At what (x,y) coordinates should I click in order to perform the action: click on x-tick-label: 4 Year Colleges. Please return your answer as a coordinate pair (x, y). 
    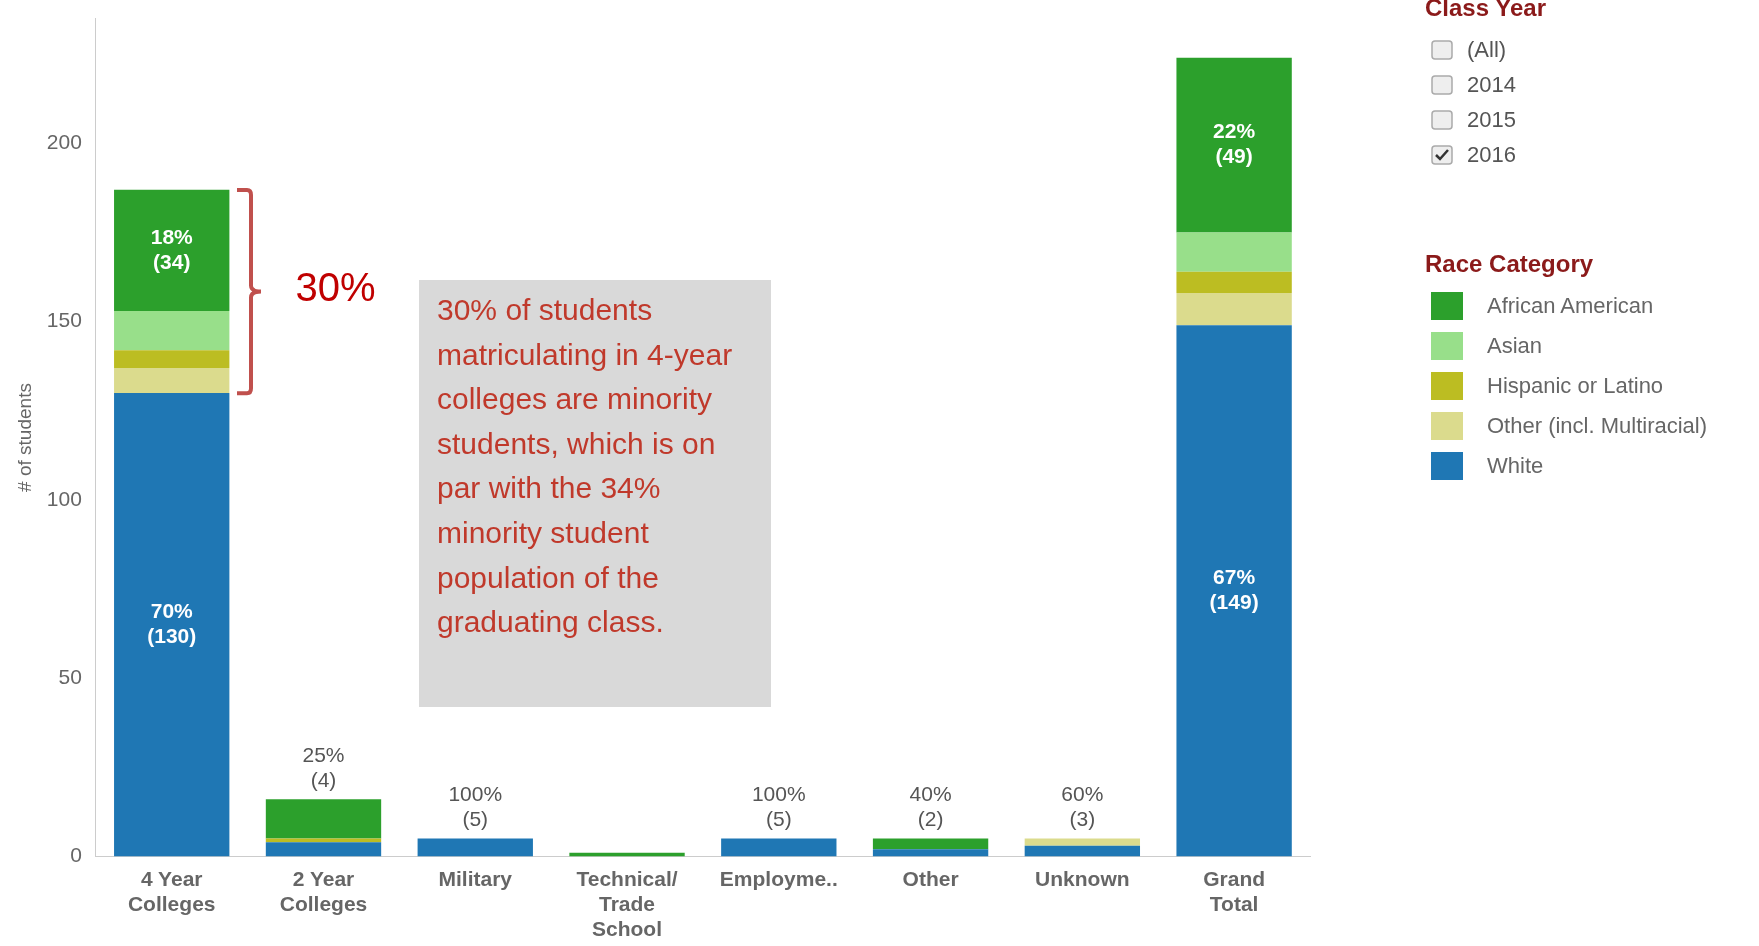
    Looking at the image, I should click on (171, 890).